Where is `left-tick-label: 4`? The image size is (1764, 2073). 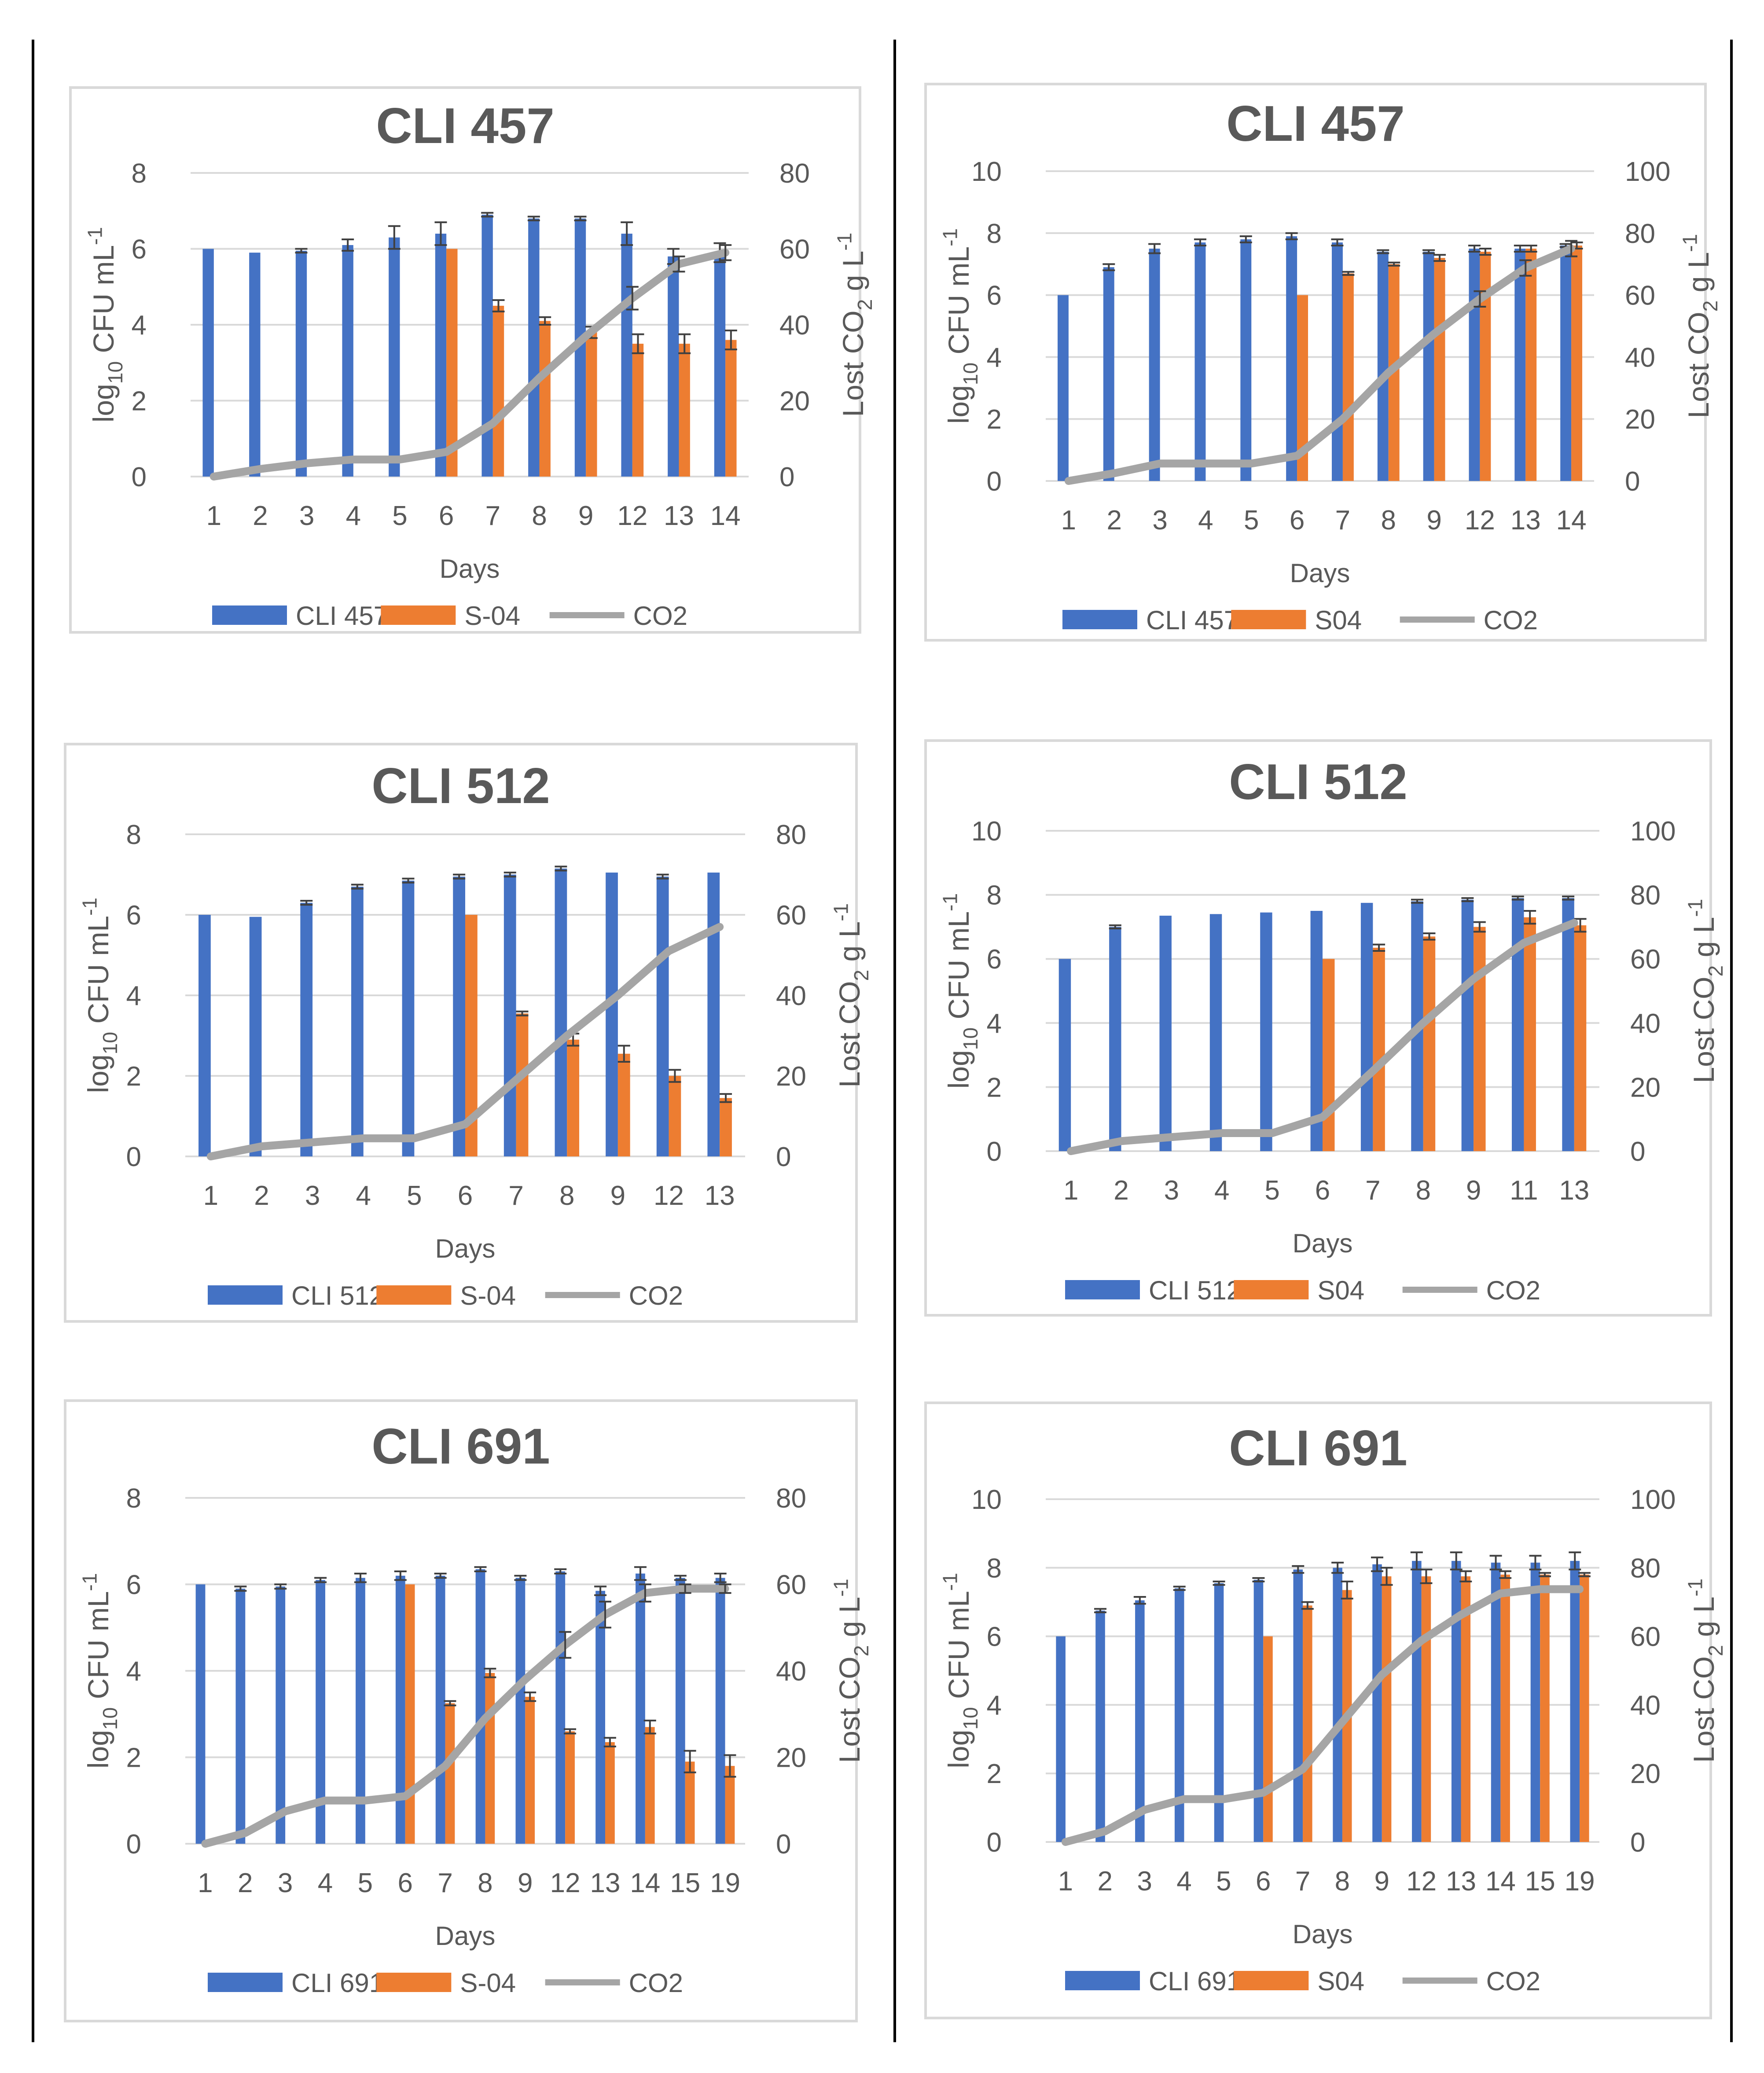
left-tick-label: 4 is located at coordinates (994, 357).